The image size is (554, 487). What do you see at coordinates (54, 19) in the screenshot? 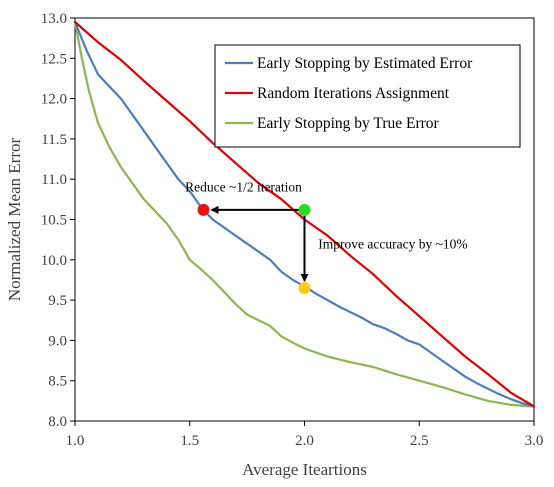
I see `y-tick-label: 13.0` at bounding box center [54, 19].